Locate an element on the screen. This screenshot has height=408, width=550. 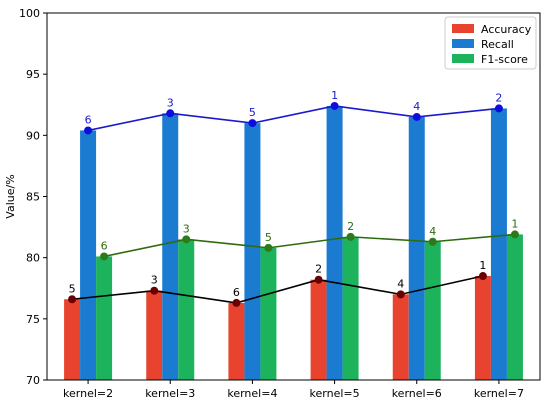
legend: Accuracy Recall F1-score is located at coordinates (490, 43).